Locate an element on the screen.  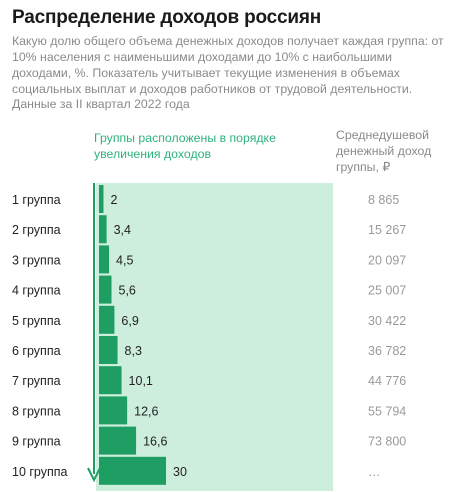
group-label: 3 группа is located at coordinates (36, 260).